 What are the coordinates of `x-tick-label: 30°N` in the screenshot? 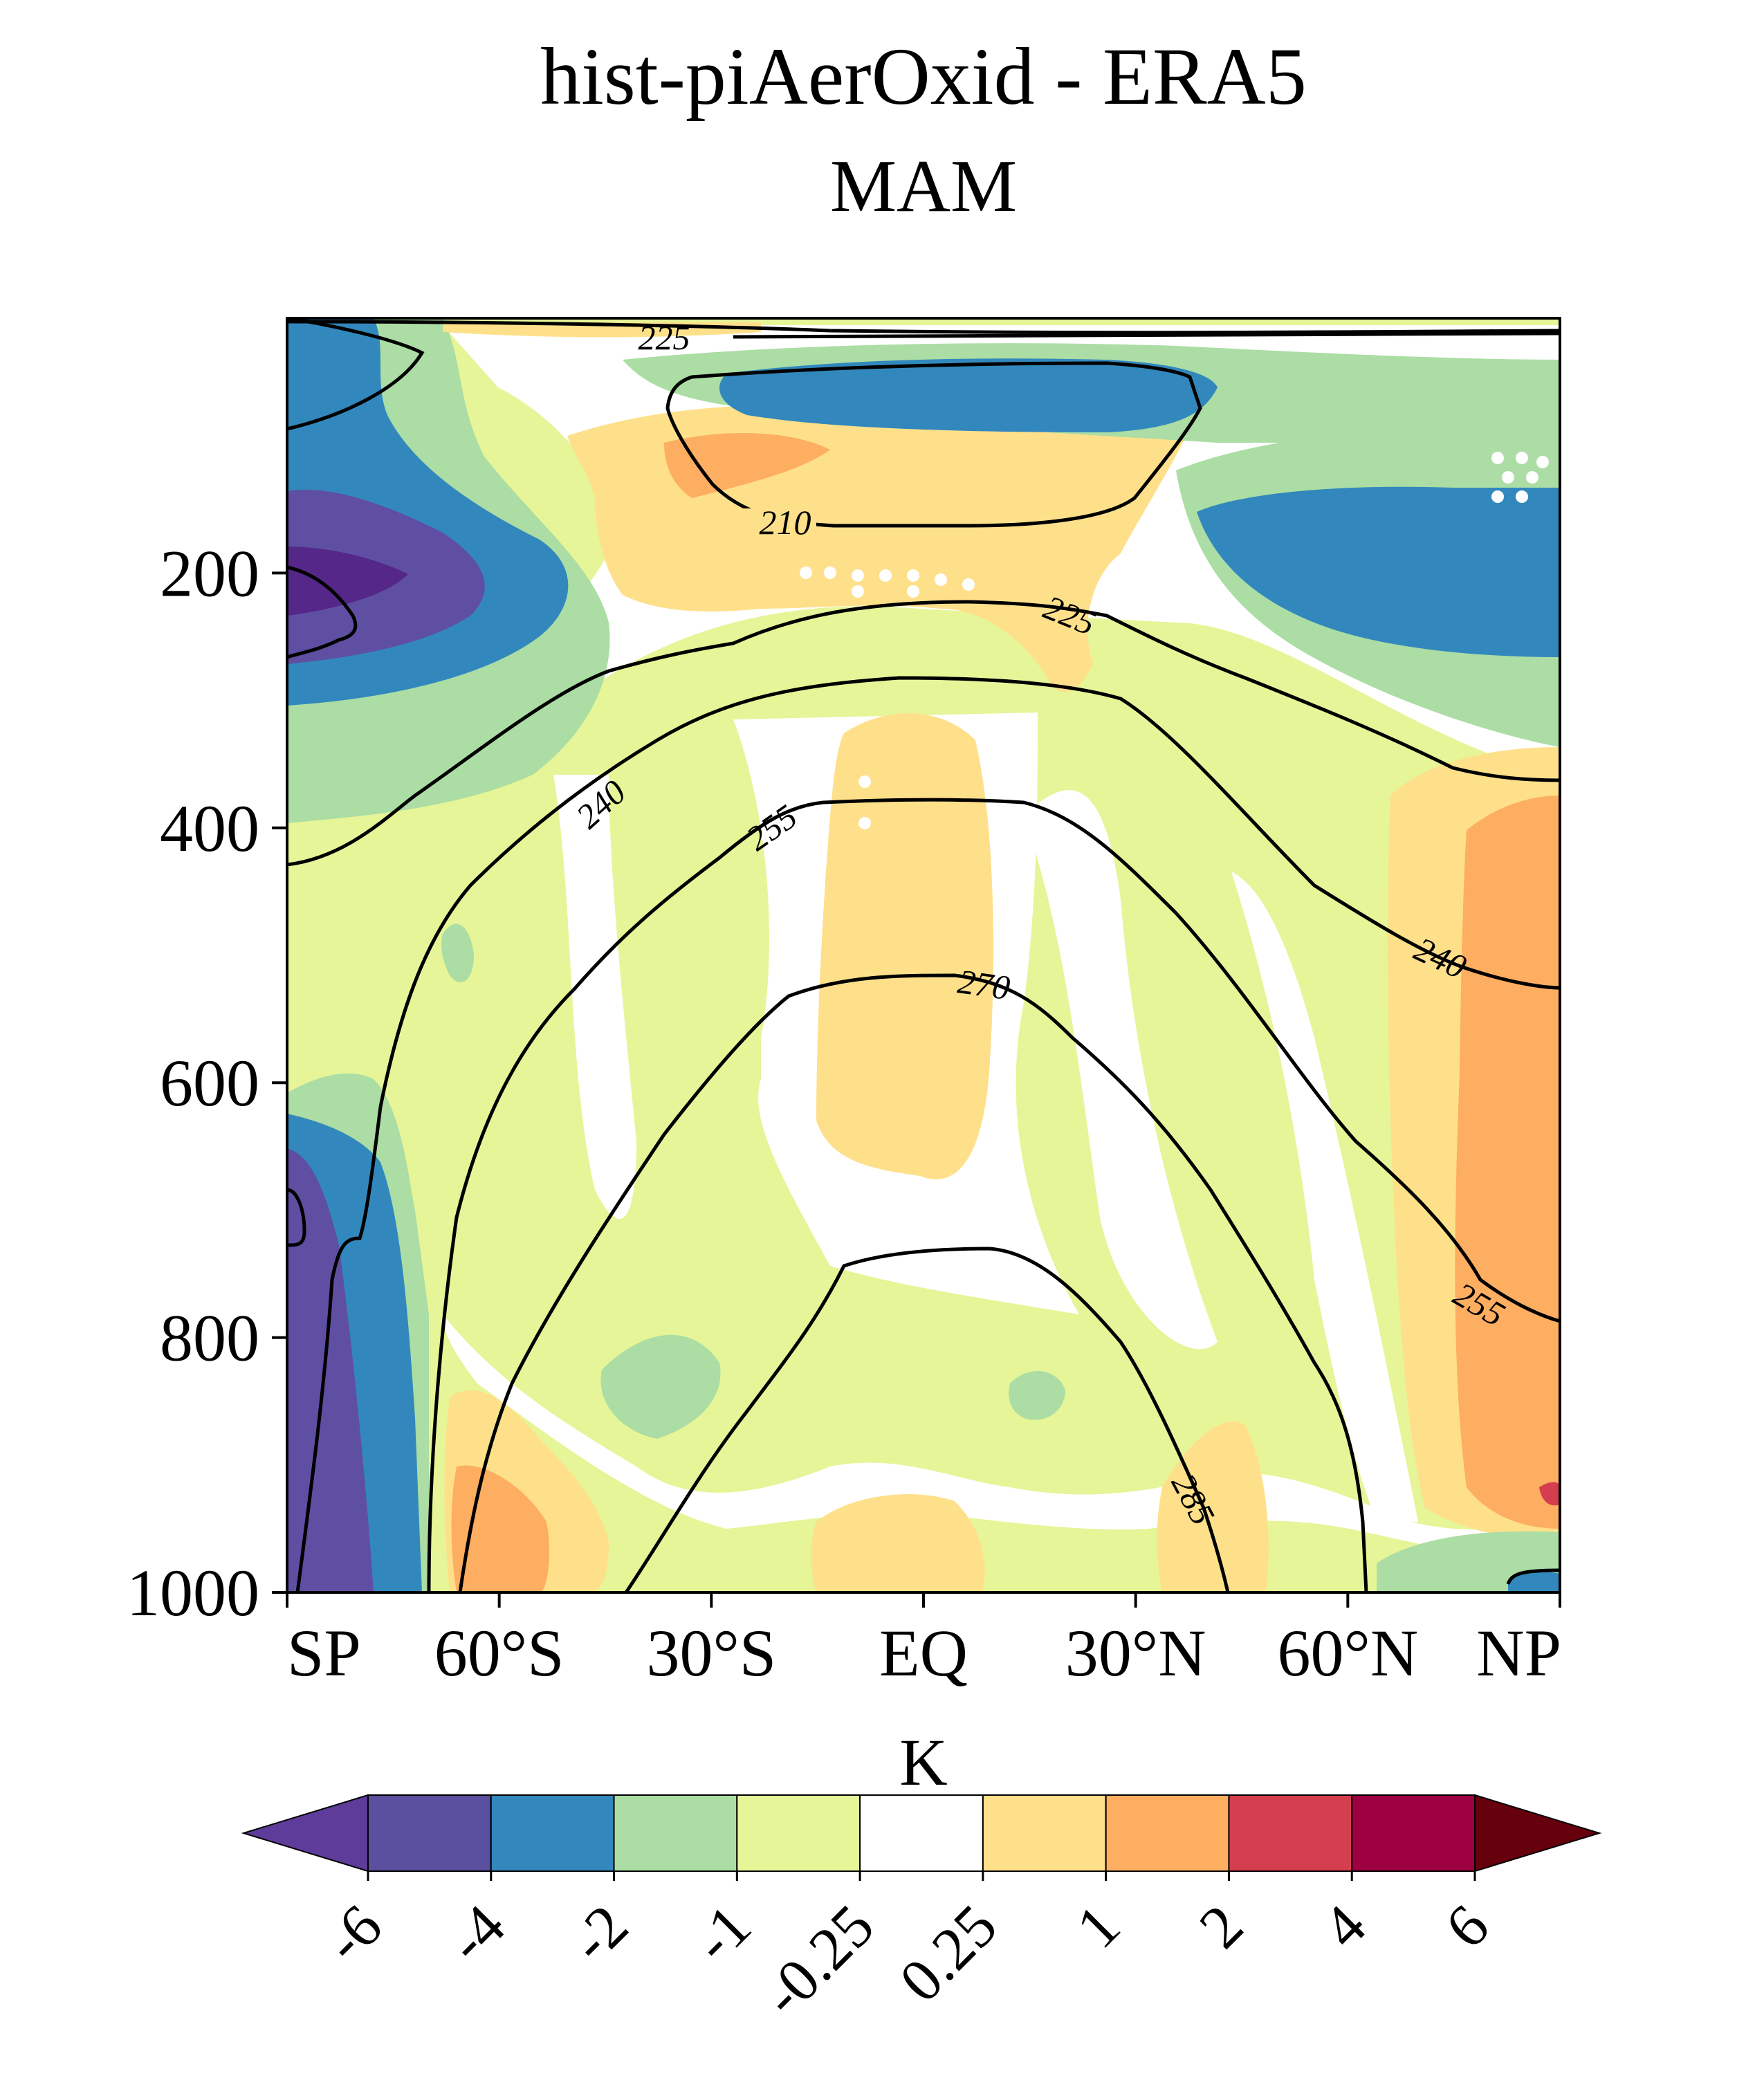 It's located at (1135, 1653).